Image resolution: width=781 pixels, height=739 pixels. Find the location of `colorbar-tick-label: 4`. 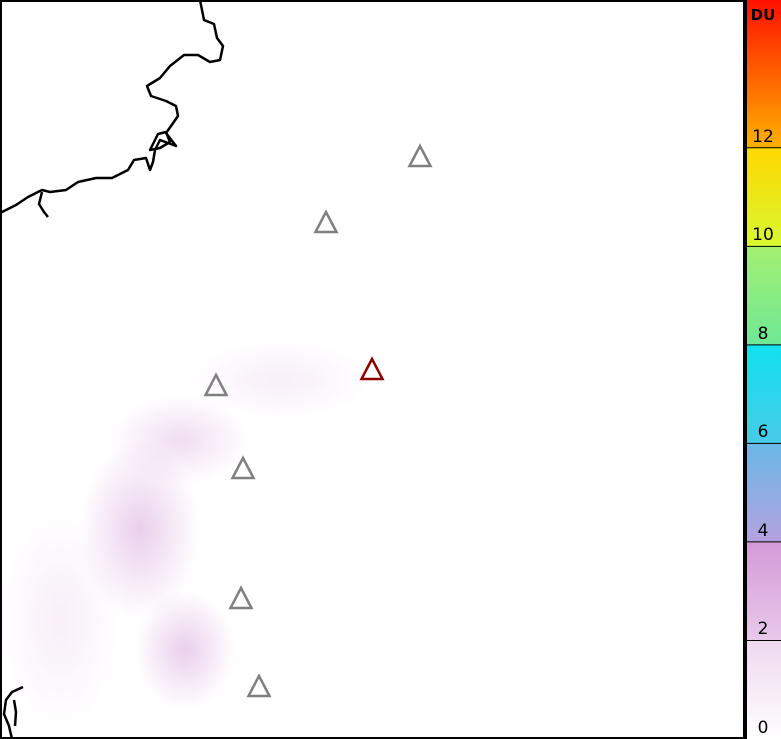

colorbar-tick-label: 4 is located at coordinates (763, 530).